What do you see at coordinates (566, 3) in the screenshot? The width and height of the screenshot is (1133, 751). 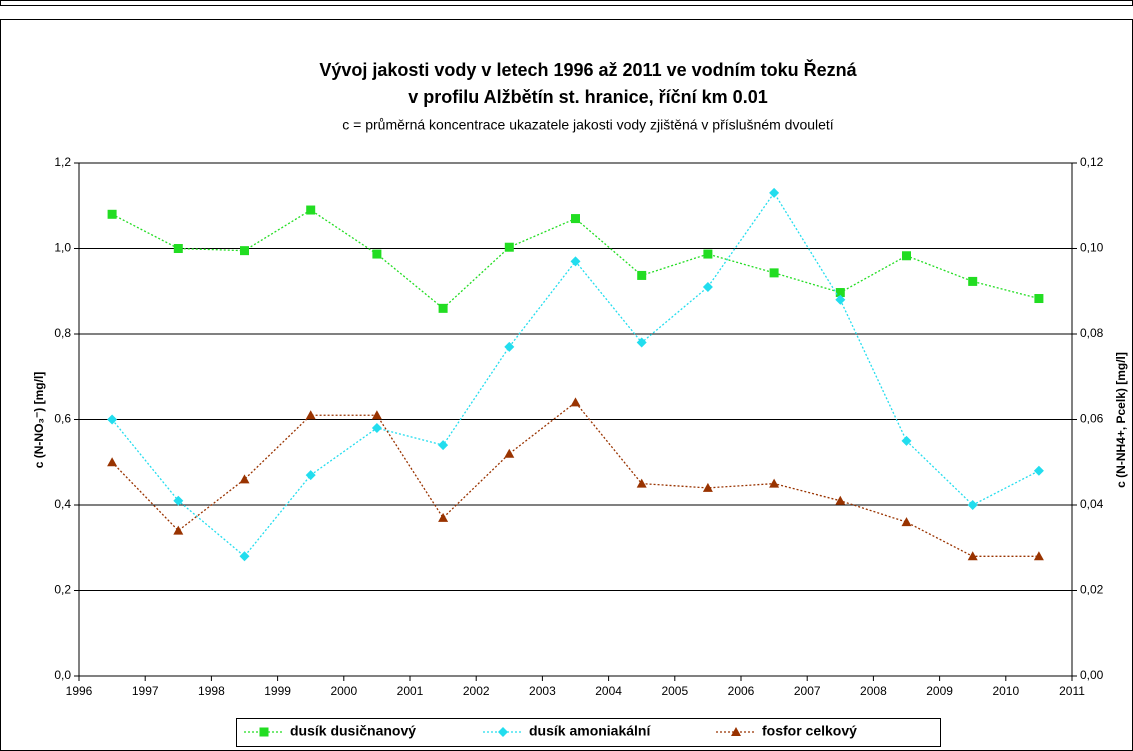 I see `top-frame` at bounding box center [566, 3].